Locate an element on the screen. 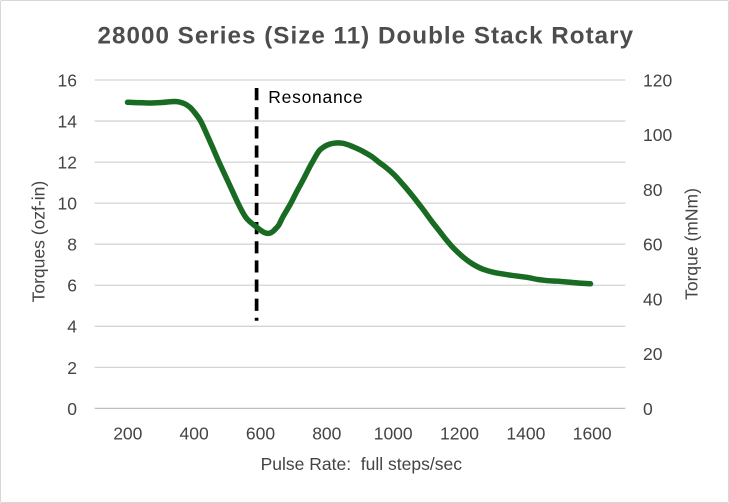 Image resolution: width=729 pixels, height=503 pixels. svg-text: 10 is located at coordinates (68, 204).